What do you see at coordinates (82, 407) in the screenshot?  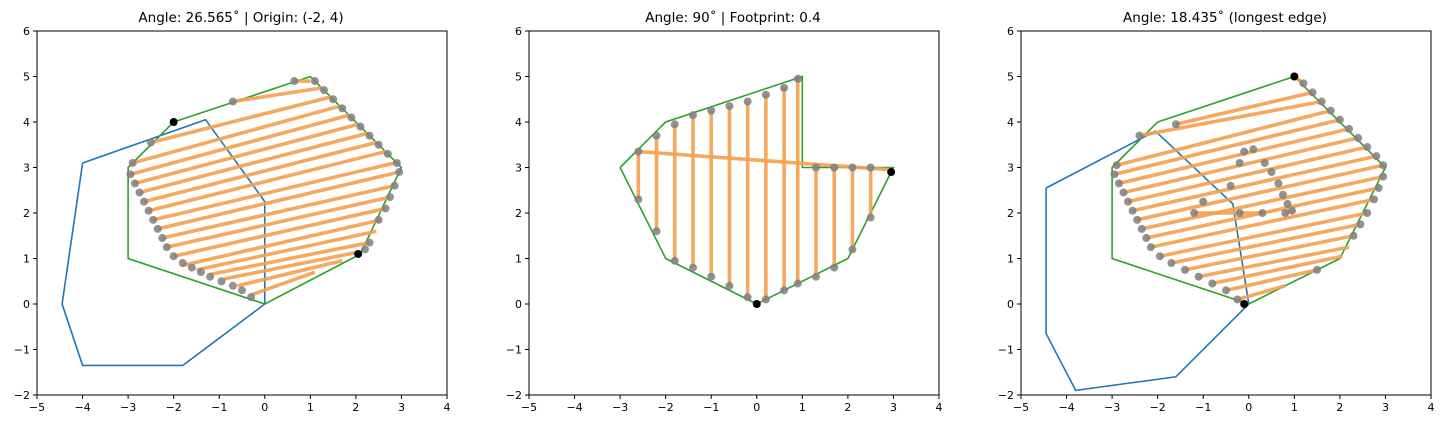 I see `x-tick-label: −4` at bounding box center [82, 407].